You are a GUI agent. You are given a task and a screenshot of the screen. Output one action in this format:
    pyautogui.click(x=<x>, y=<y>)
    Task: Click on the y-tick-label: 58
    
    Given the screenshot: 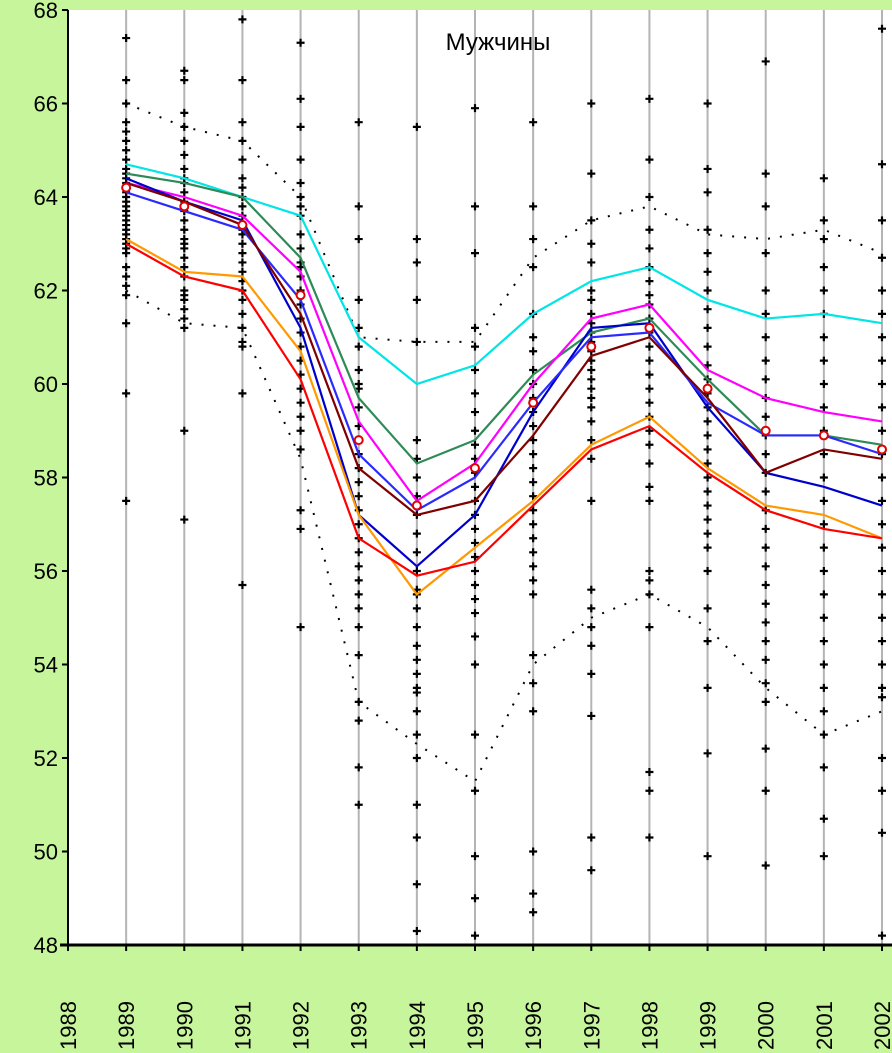 What is the action you would take?
    pyautogui.click(x=46, y=478)
    